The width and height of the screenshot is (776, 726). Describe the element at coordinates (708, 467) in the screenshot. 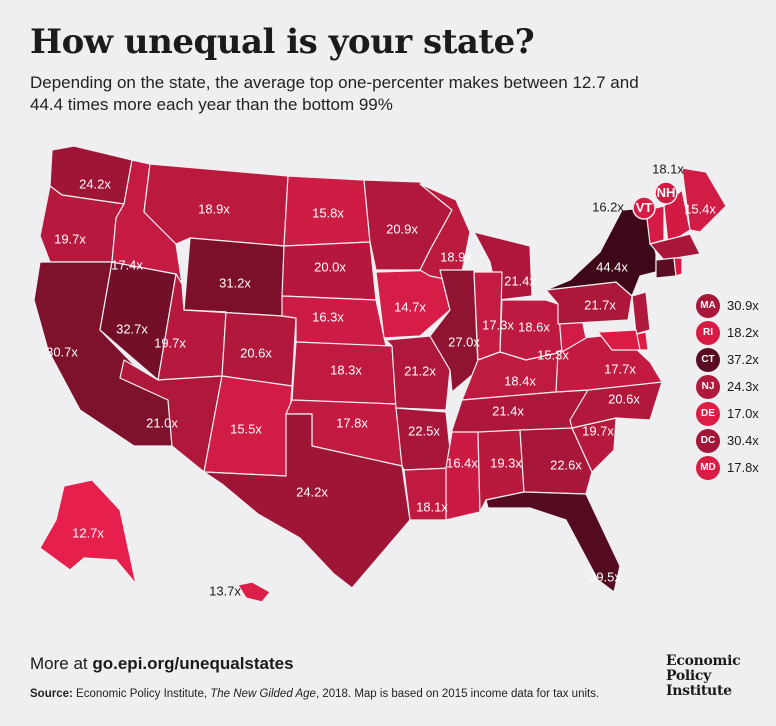

I see `legend-badge-md: MD` at that location.